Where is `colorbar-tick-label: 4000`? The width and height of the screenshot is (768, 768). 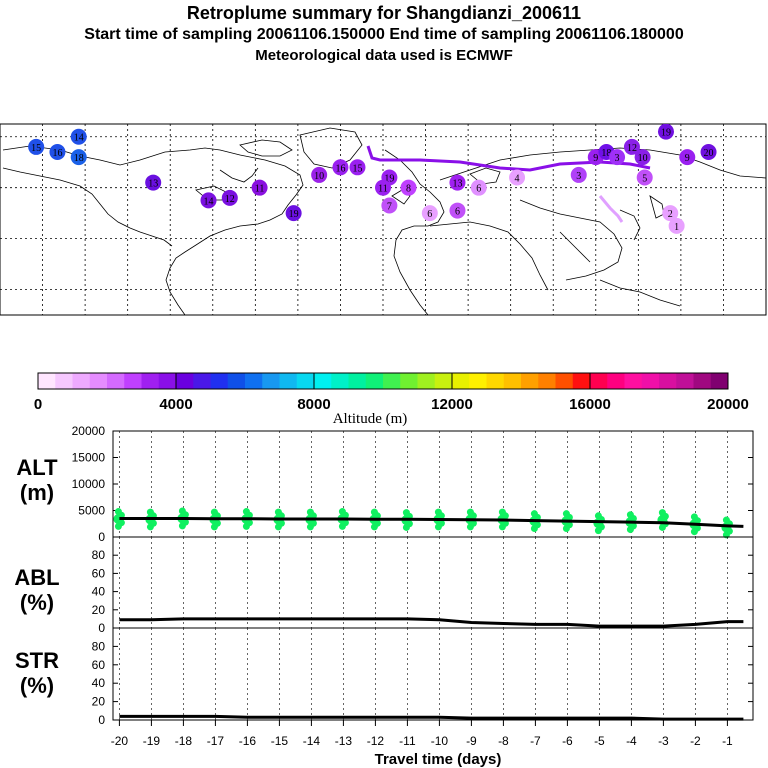 colorbar-tick-label: 4000 is located at coordinates (175, 404).